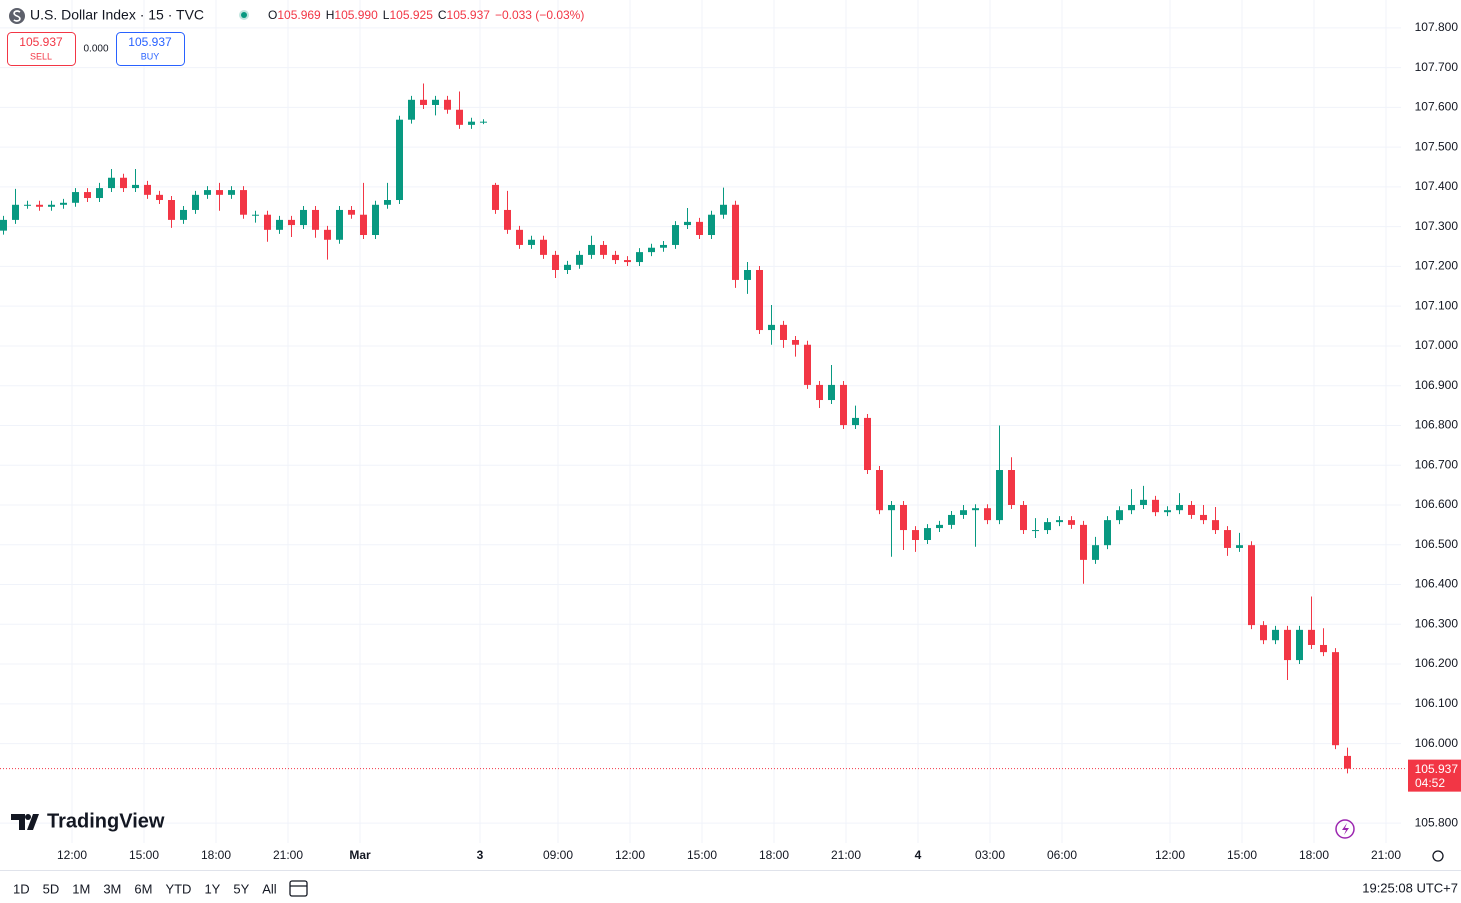  Describe the element at coordinates (1437, 27) in the screenshot. I see `y-tick-label: 107.800` at that location.